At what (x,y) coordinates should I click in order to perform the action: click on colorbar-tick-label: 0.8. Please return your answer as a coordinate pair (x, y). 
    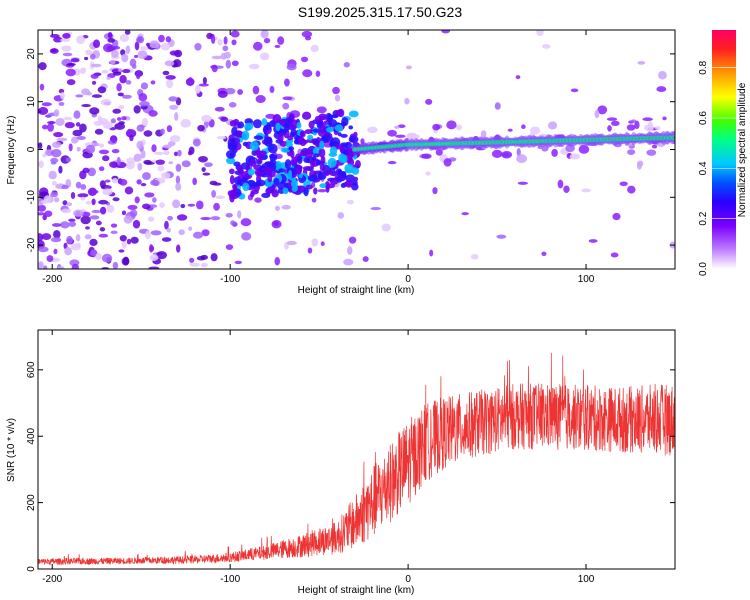
    Looking at the image, I should click on (703, 67).